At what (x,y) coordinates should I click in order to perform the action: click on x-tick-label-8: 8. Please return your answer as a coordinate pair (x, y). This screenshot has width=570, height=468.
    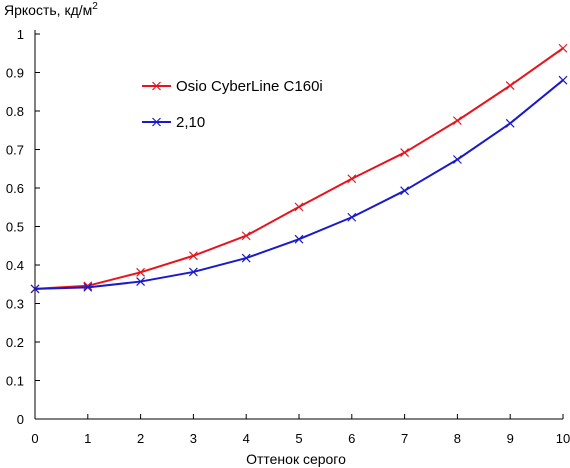
    Looking at the image, I should click on (457, 438).